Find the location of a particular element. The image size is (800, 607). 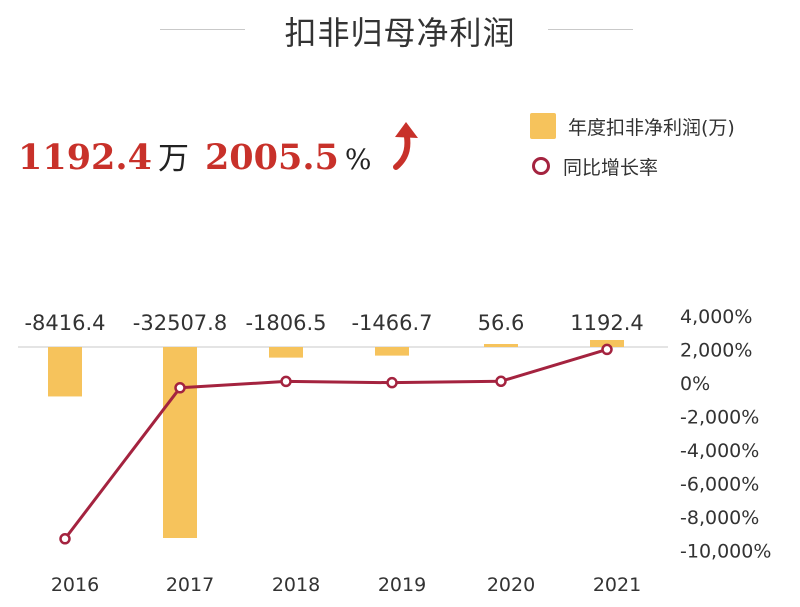

bar-2020 is located at coordinates (501, 345).